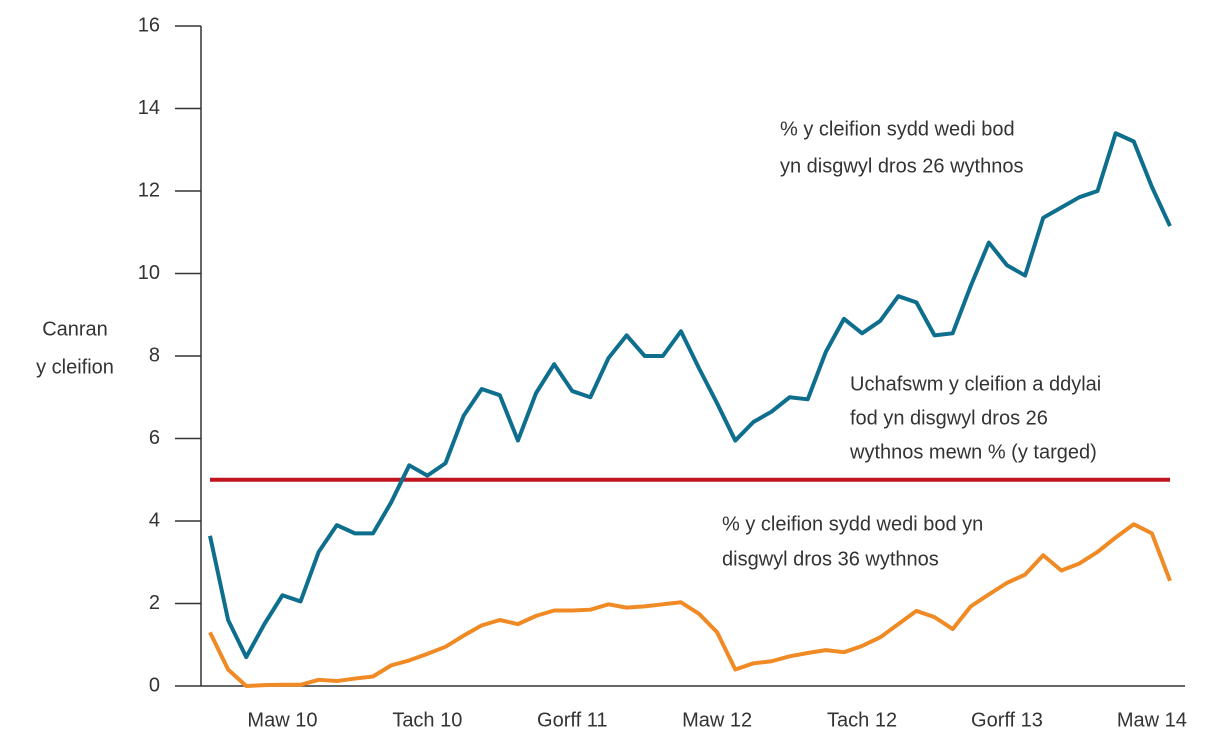 The height and width of the screenshot is (733, 1223). I want to click on y-tick-label: 8, so click(154, 355).